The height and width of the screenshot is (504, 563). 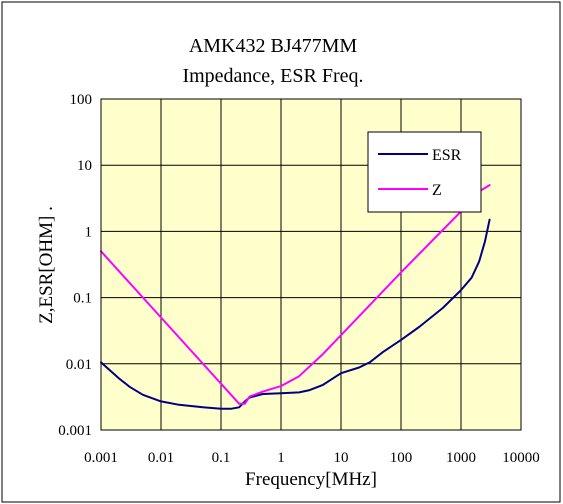 I want to click on y-tick-label: 0.001, so click(x=75, y=431).